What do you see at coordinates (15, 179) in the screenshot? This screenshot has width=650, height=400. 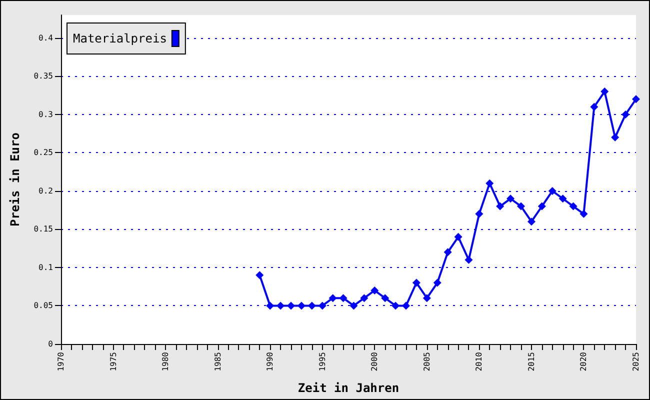 I see `y-axis-title: Preis in Euro` at bounding box center [15, 179].